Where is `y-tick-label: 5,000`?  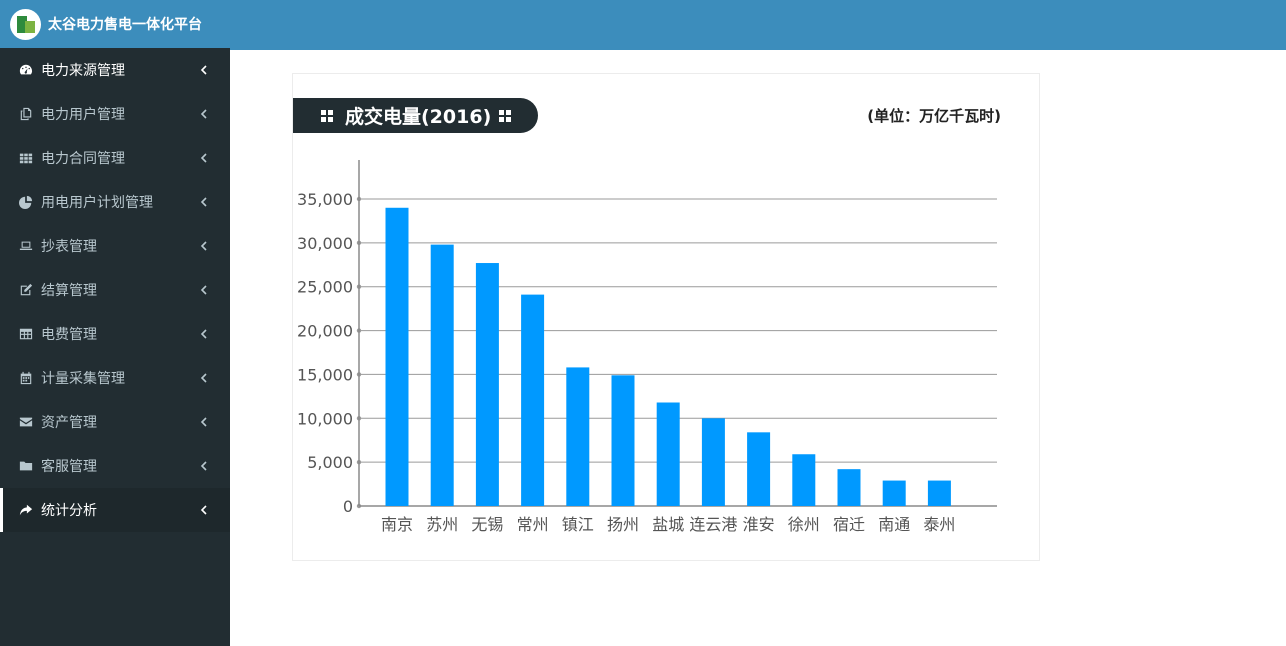 y-tick-label: 5,000 is located at coordinates (330, 462).